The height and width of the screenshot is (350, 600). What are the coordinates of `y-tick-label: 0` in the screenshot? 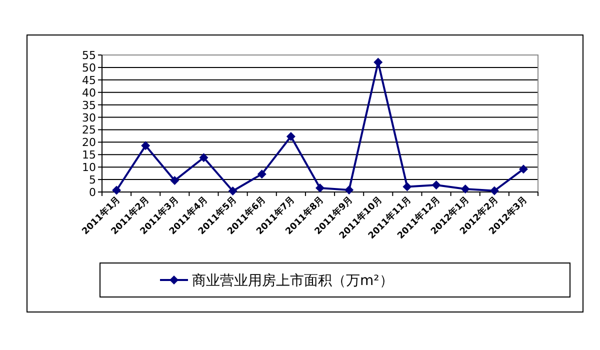 It's located at (92, 192).